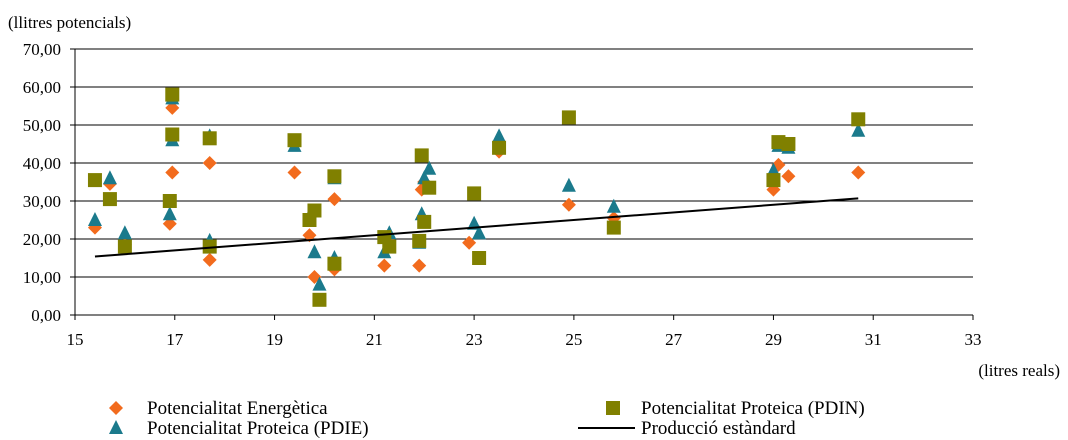 Image resolution: width=1068 pixels, height=440 pixels. I want to click on y-tick-label: 70,00, so click(42, 49).